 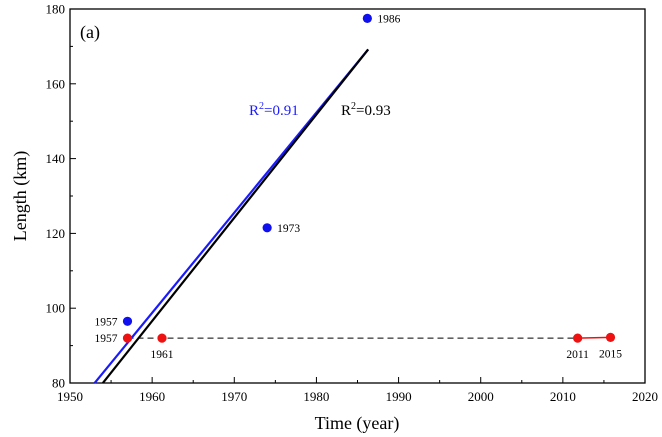 I want to click on red-segment-line, so click(x=594, y=337).